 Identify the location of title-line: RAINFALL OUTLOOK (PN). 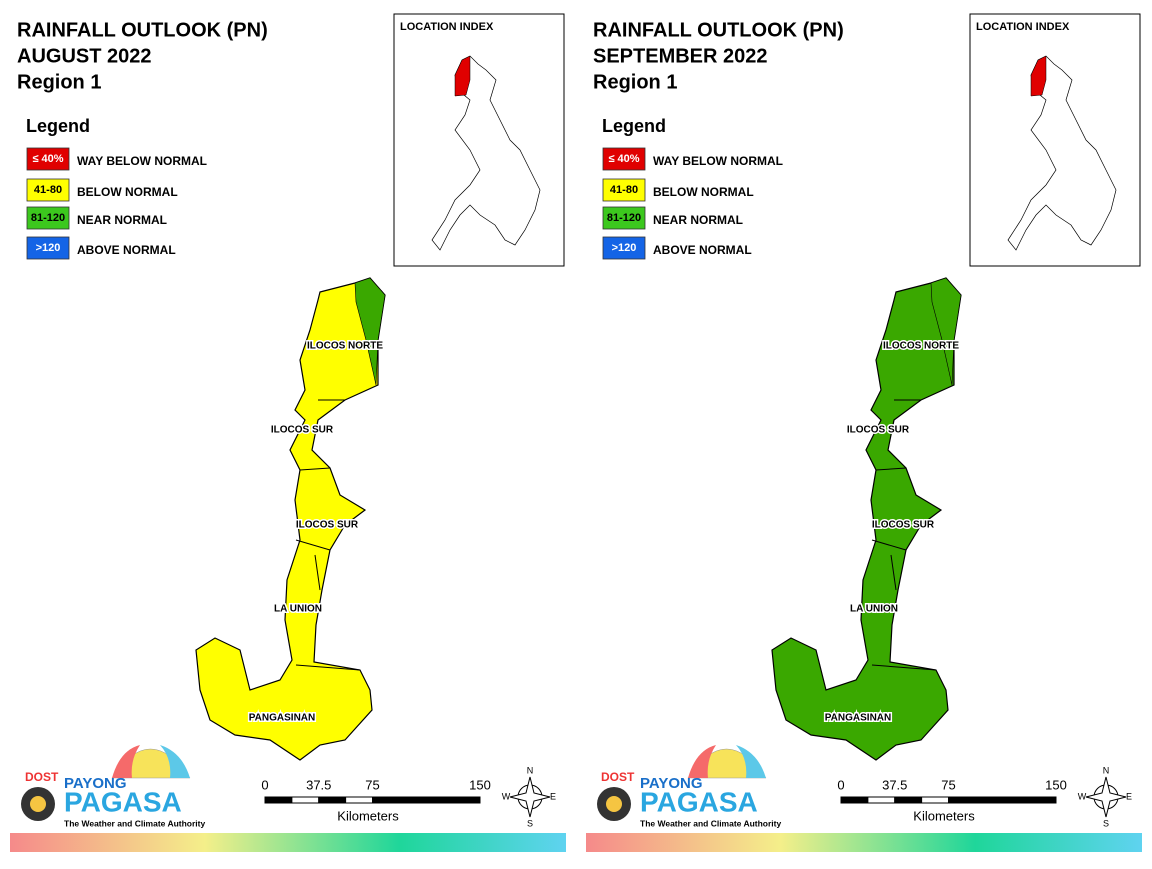
(142, 30).